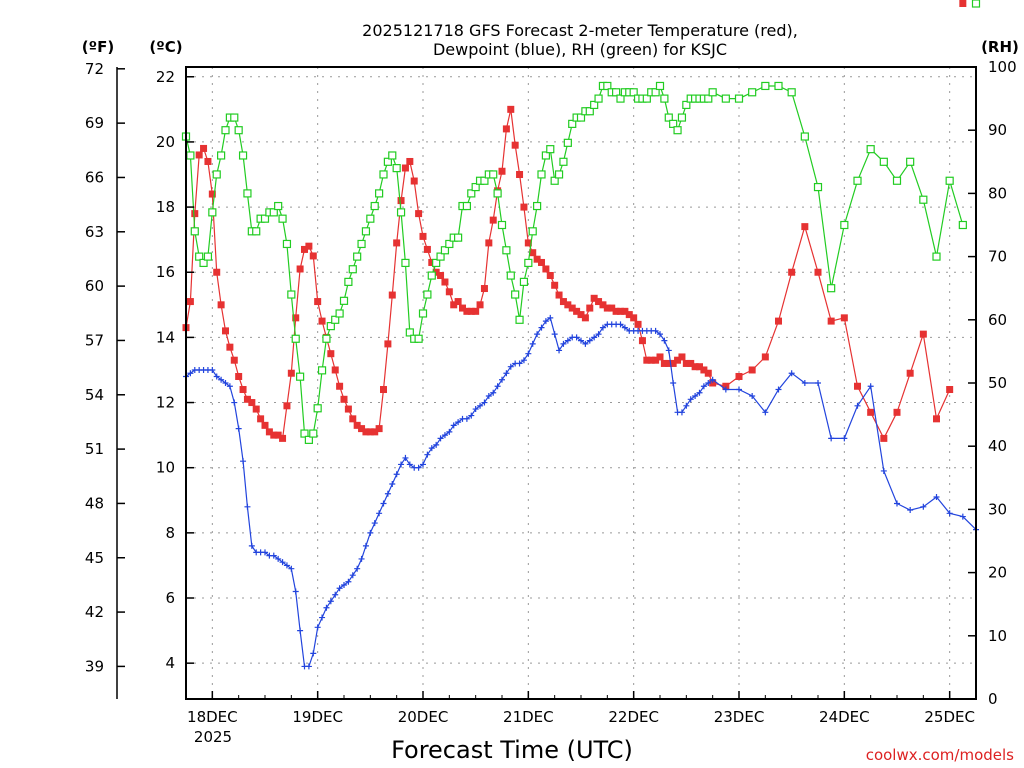 The width and height of the screenshot is (1024, 768). Describe the element at coordinates (165, 77) in the screenshot. I see `celsius-tick-label: 22` at that location.